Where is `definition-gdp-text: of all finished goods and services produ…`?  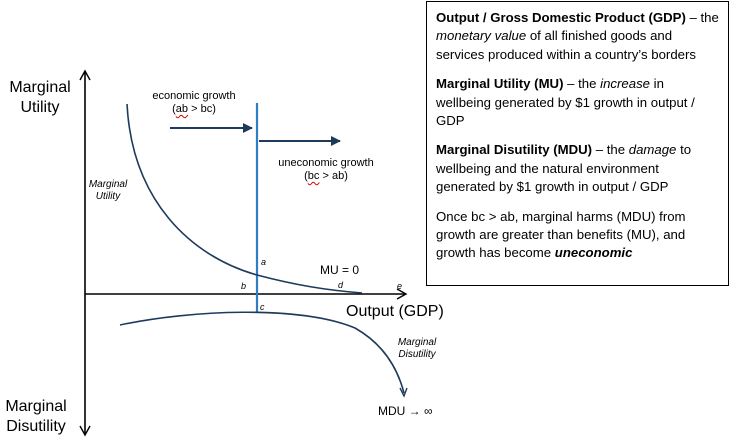
definition-gdp-text: of all finished goods and services produ… is located at coordinates (566, 45).